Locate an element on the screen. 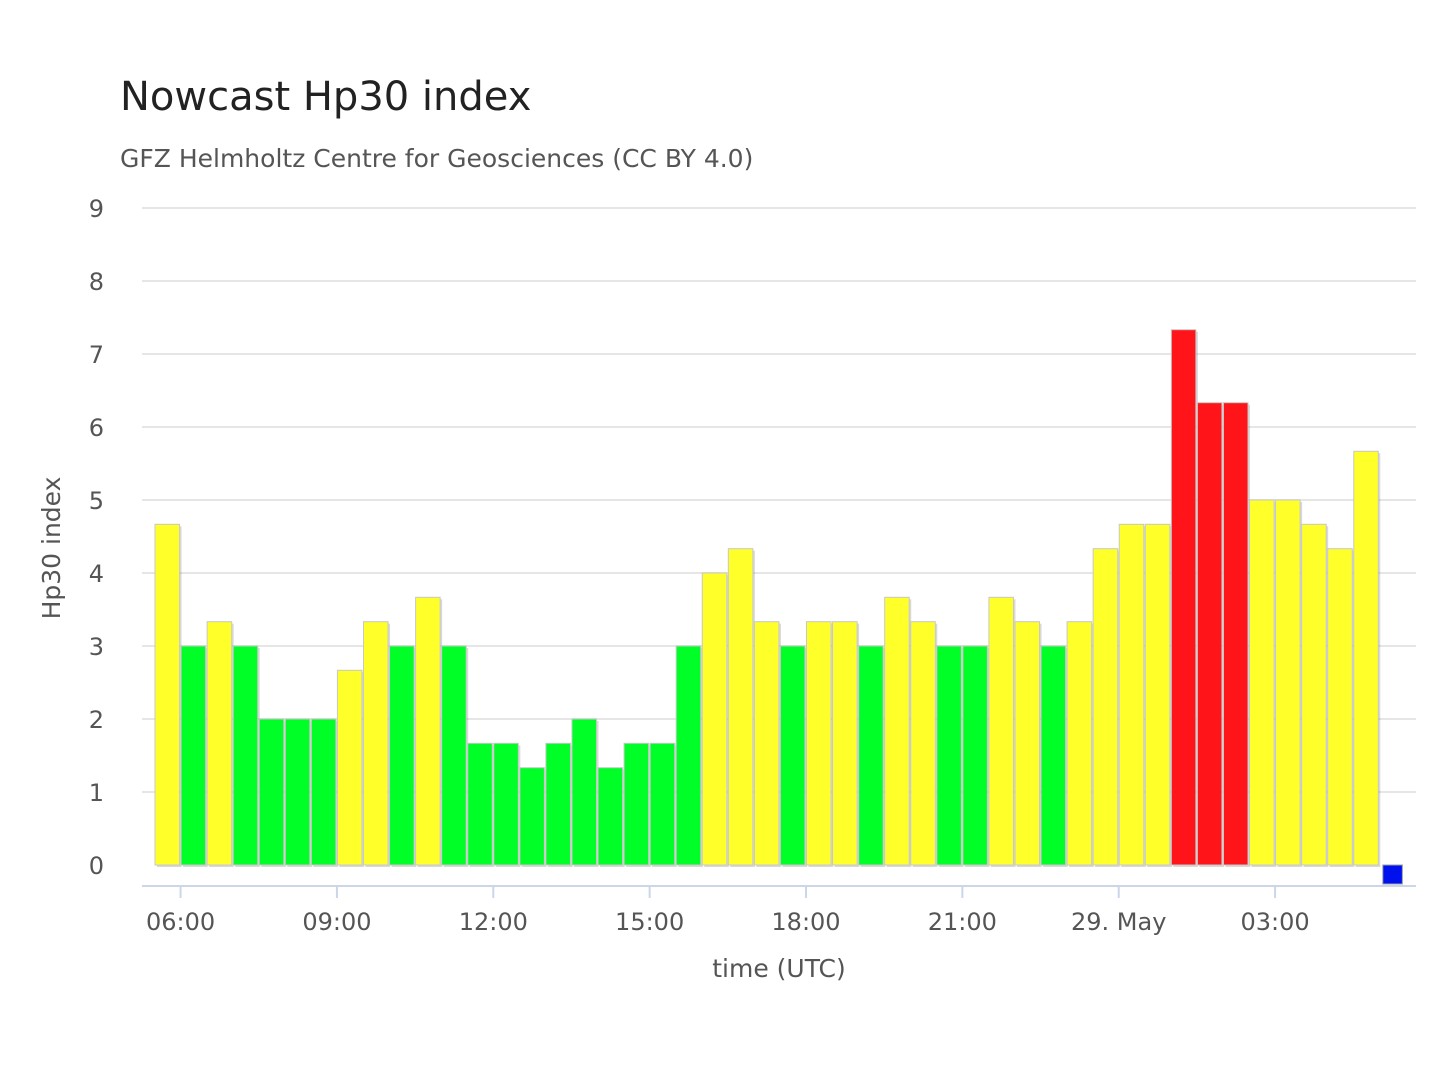  x-axis-title: time (UTC) is located at coordinates (779, 968).